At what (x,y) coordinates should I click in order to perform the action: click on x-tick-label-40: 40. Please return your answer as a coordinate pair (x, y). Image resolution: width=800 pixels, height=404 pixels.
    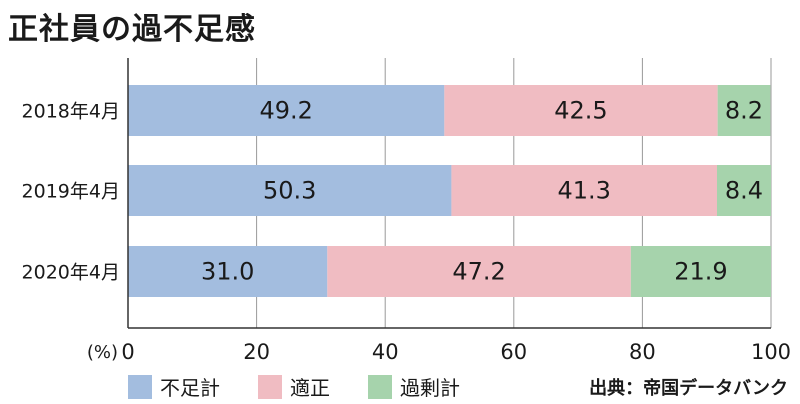
    Looking at the image, I should click on (385, 352).